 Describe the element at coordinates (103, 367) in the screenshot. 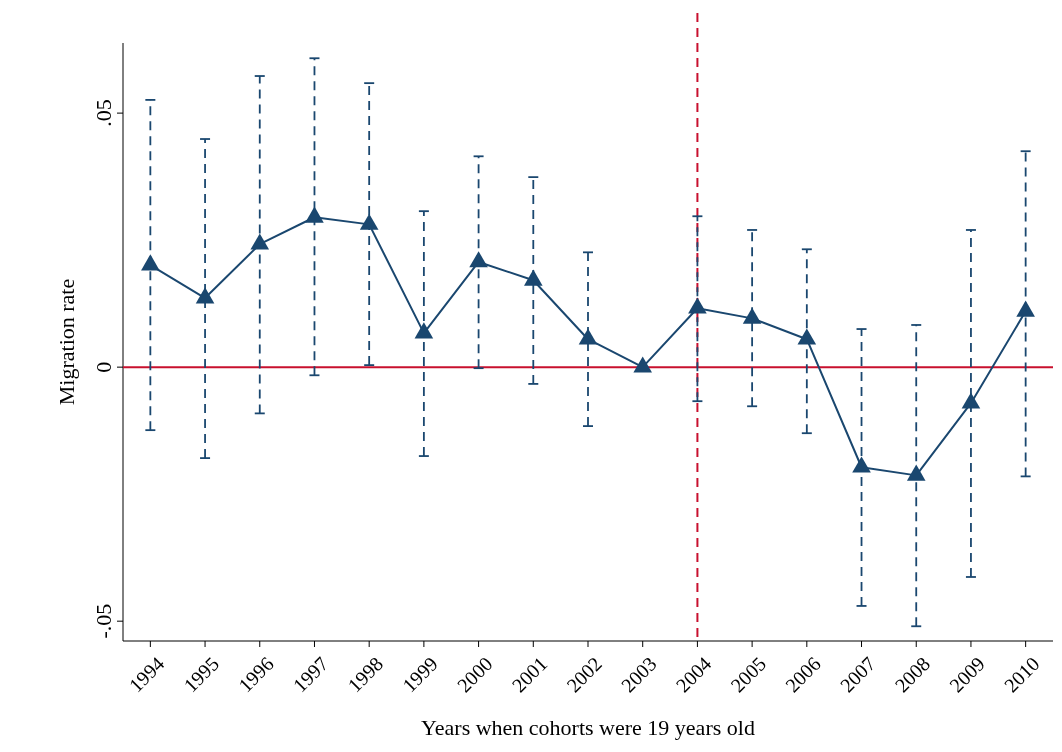

I see `y-tick-label: 0` at that location.